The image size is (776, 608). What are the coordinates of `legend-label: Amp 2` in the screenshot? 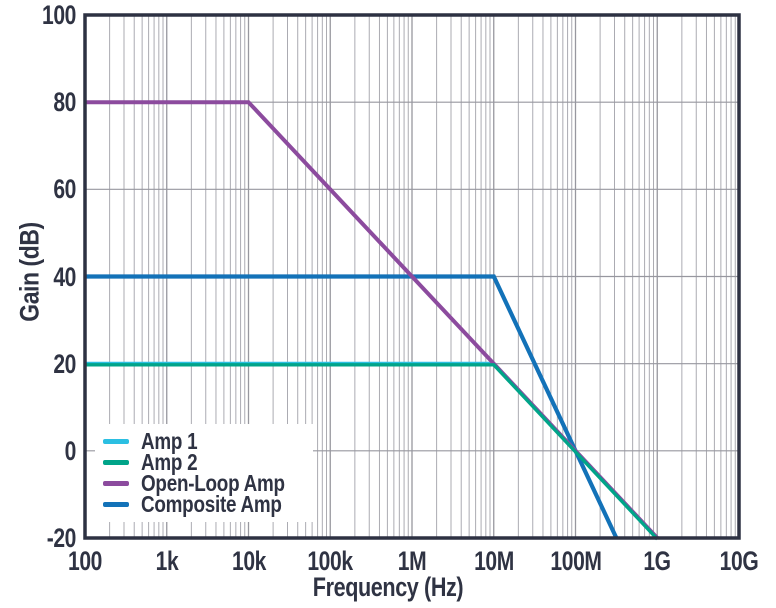 It's located at (169, 462).